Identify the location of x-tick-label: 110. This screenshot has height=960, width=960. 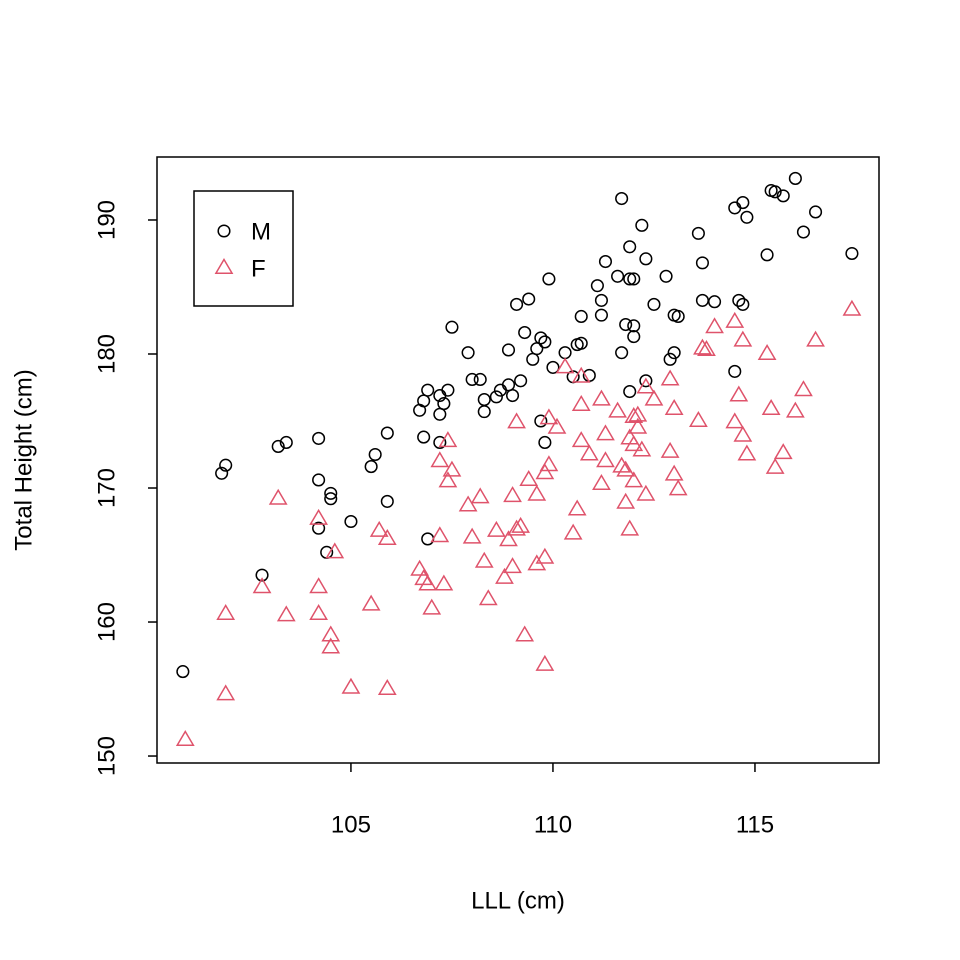
(553, 824).